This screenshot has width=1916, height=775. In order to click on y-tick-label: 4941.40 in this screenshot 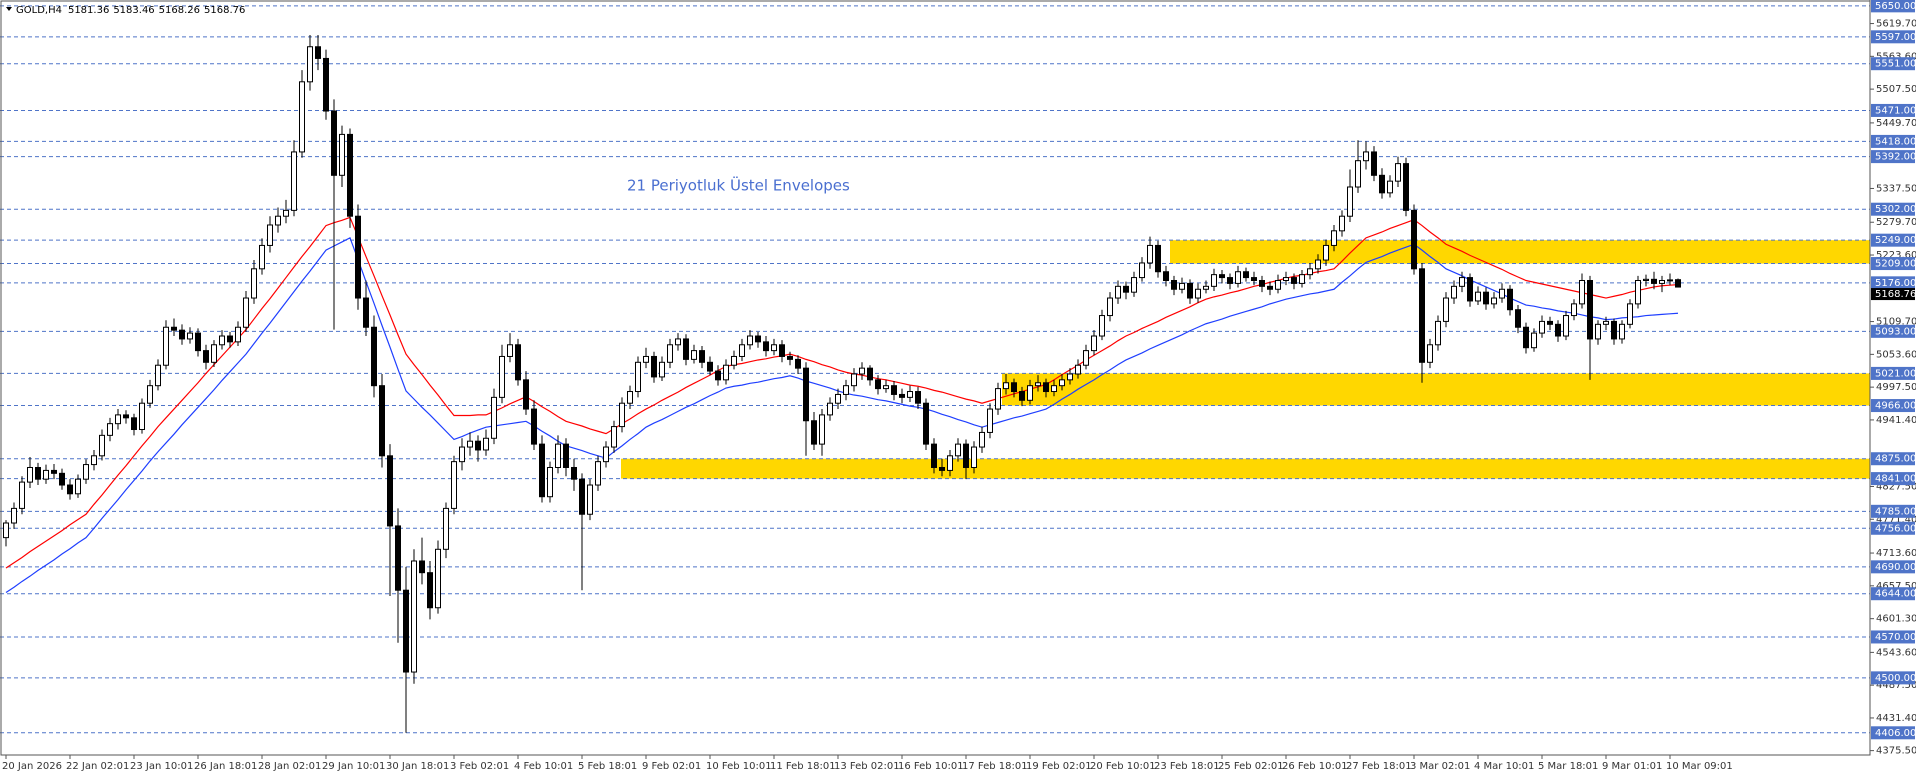, I will do `click(1896, 420)`.